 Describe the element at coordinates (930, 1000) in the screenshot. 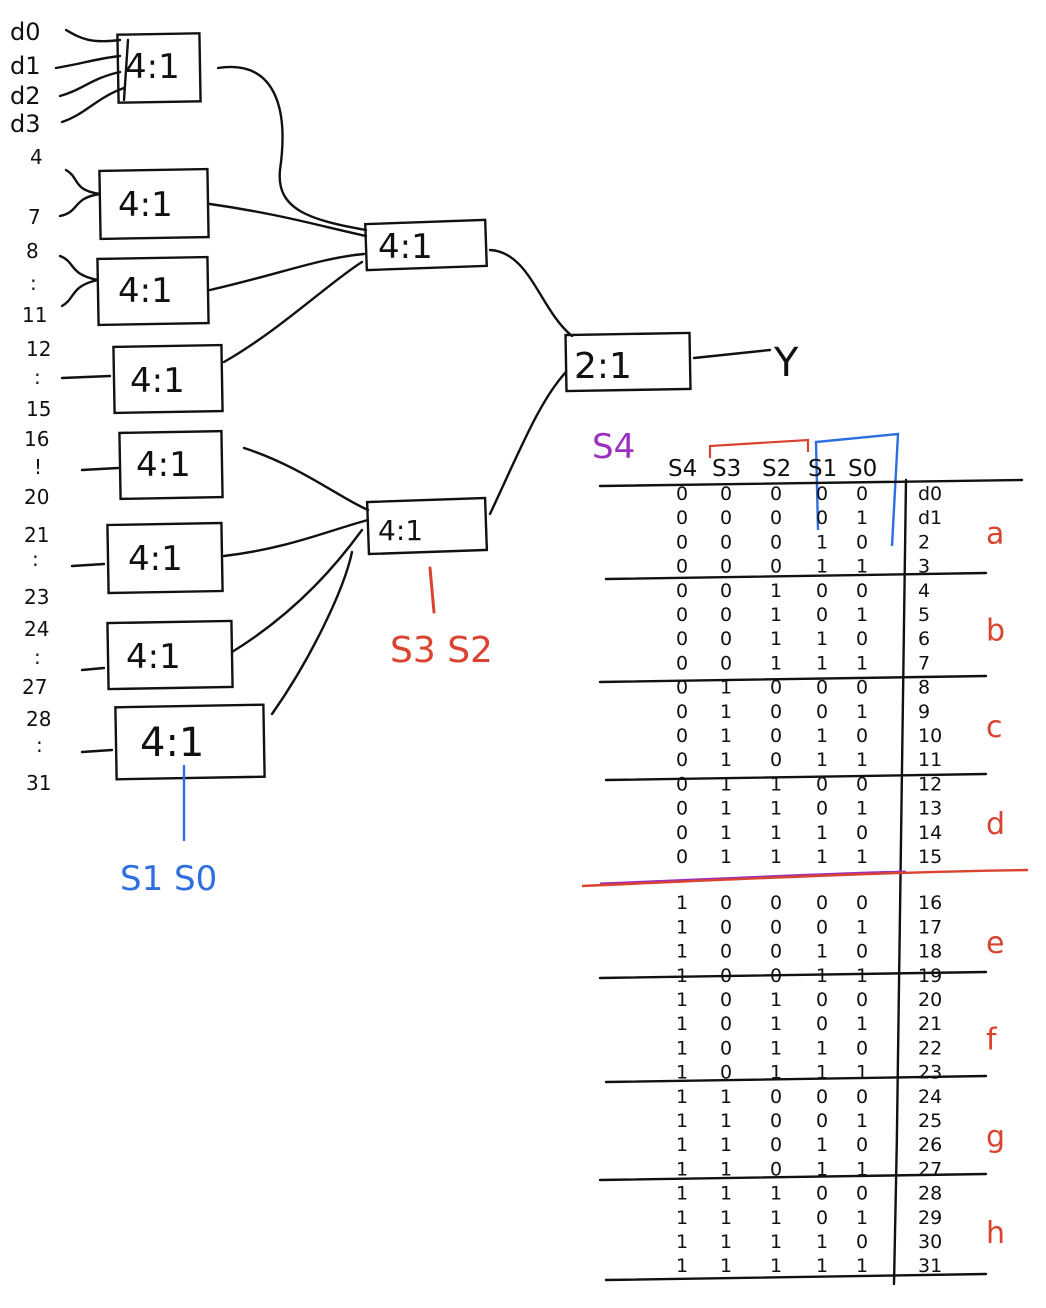

I see `truth-table-input-index: 20` at that location.